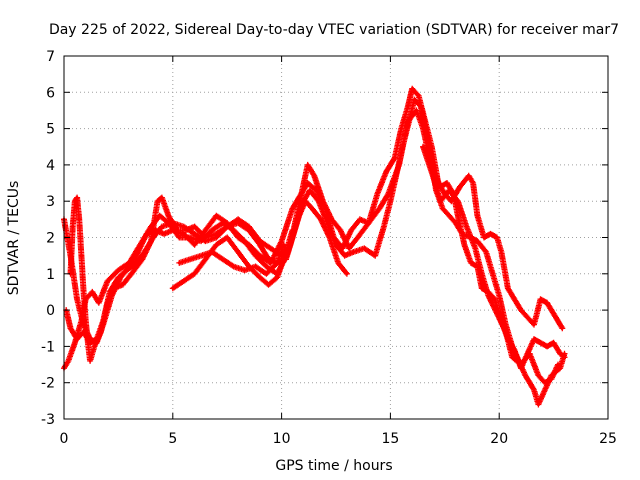  What do you see at coordinates (50, 275) in the screenshot?
I see `y-tick-label: 1` at bounding box center [50, 275].